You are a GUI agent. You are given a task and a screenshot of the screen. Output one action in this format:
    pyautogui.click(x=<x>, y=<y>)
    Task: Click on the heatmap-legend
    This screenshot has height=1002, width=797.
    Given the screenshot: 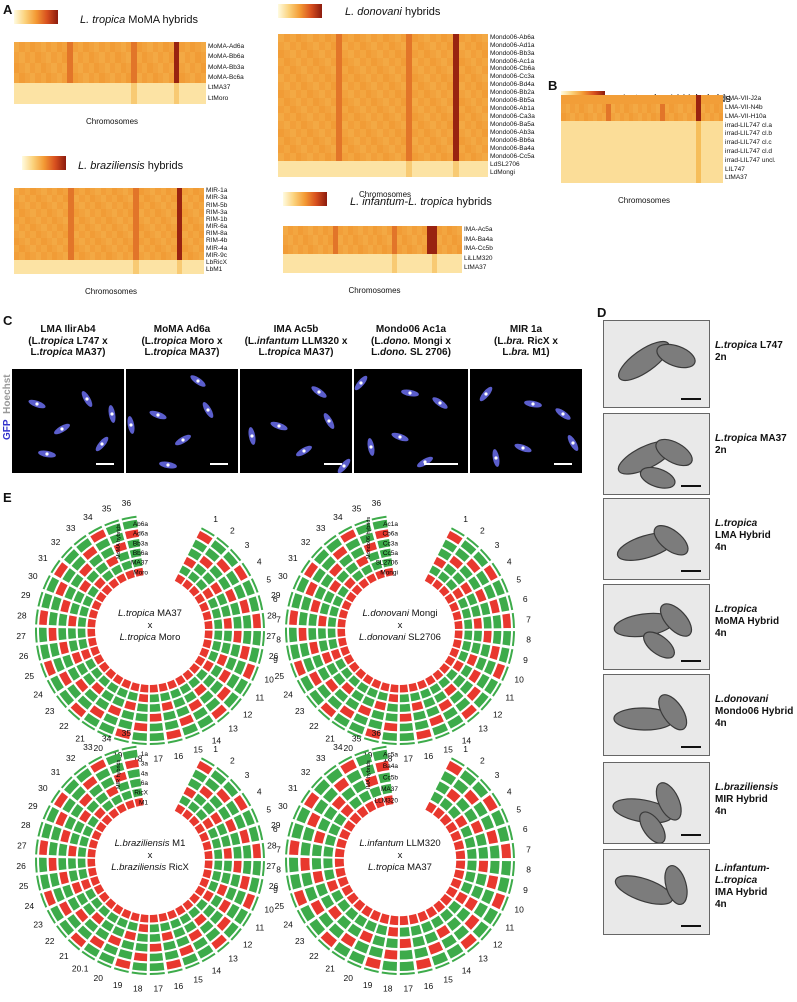 What is the action you would take?
    pyautogui.click(x=44, y=163)
    